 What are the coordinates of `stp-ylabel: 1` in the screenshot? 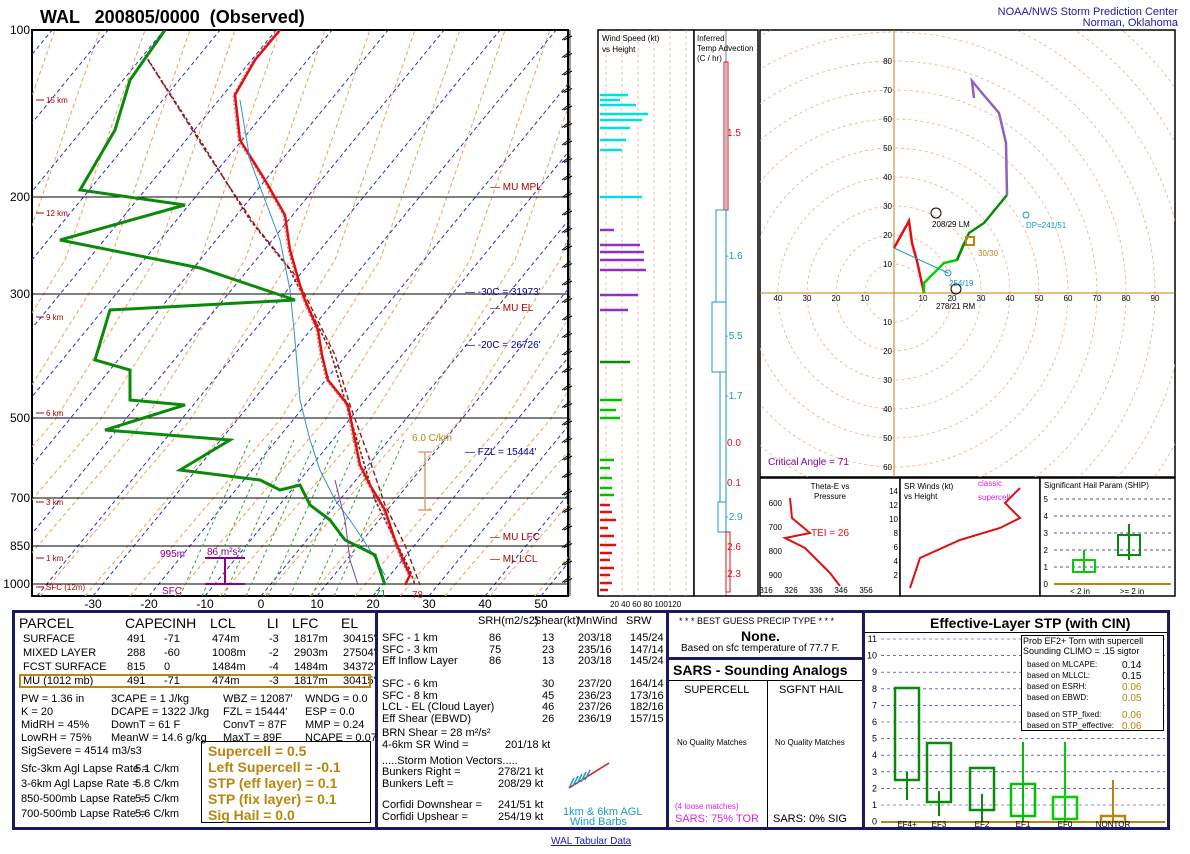 It's located at (874, 805).